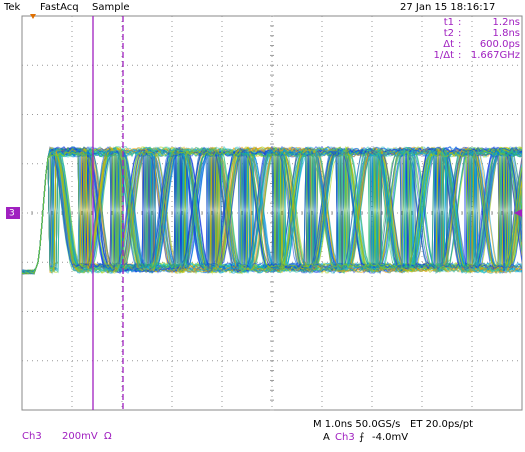  I want to click on scale: 200mV, so click(80, 436).